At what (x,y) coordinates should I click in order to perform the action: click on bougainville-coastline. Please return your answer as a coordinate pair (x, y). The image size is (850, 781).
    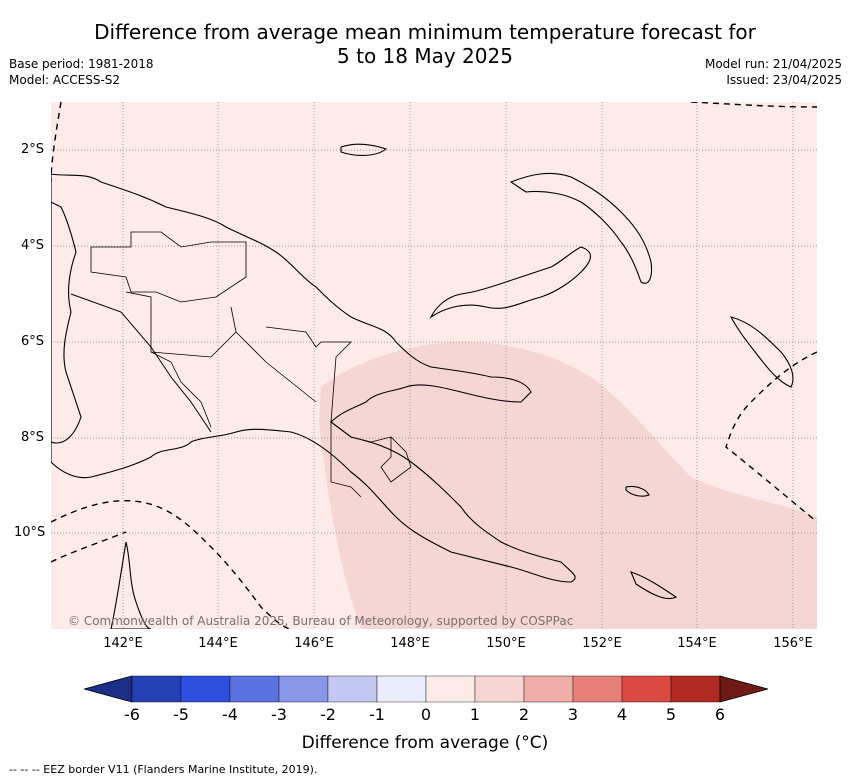
    Looking at the image, I should click on (761, 352).